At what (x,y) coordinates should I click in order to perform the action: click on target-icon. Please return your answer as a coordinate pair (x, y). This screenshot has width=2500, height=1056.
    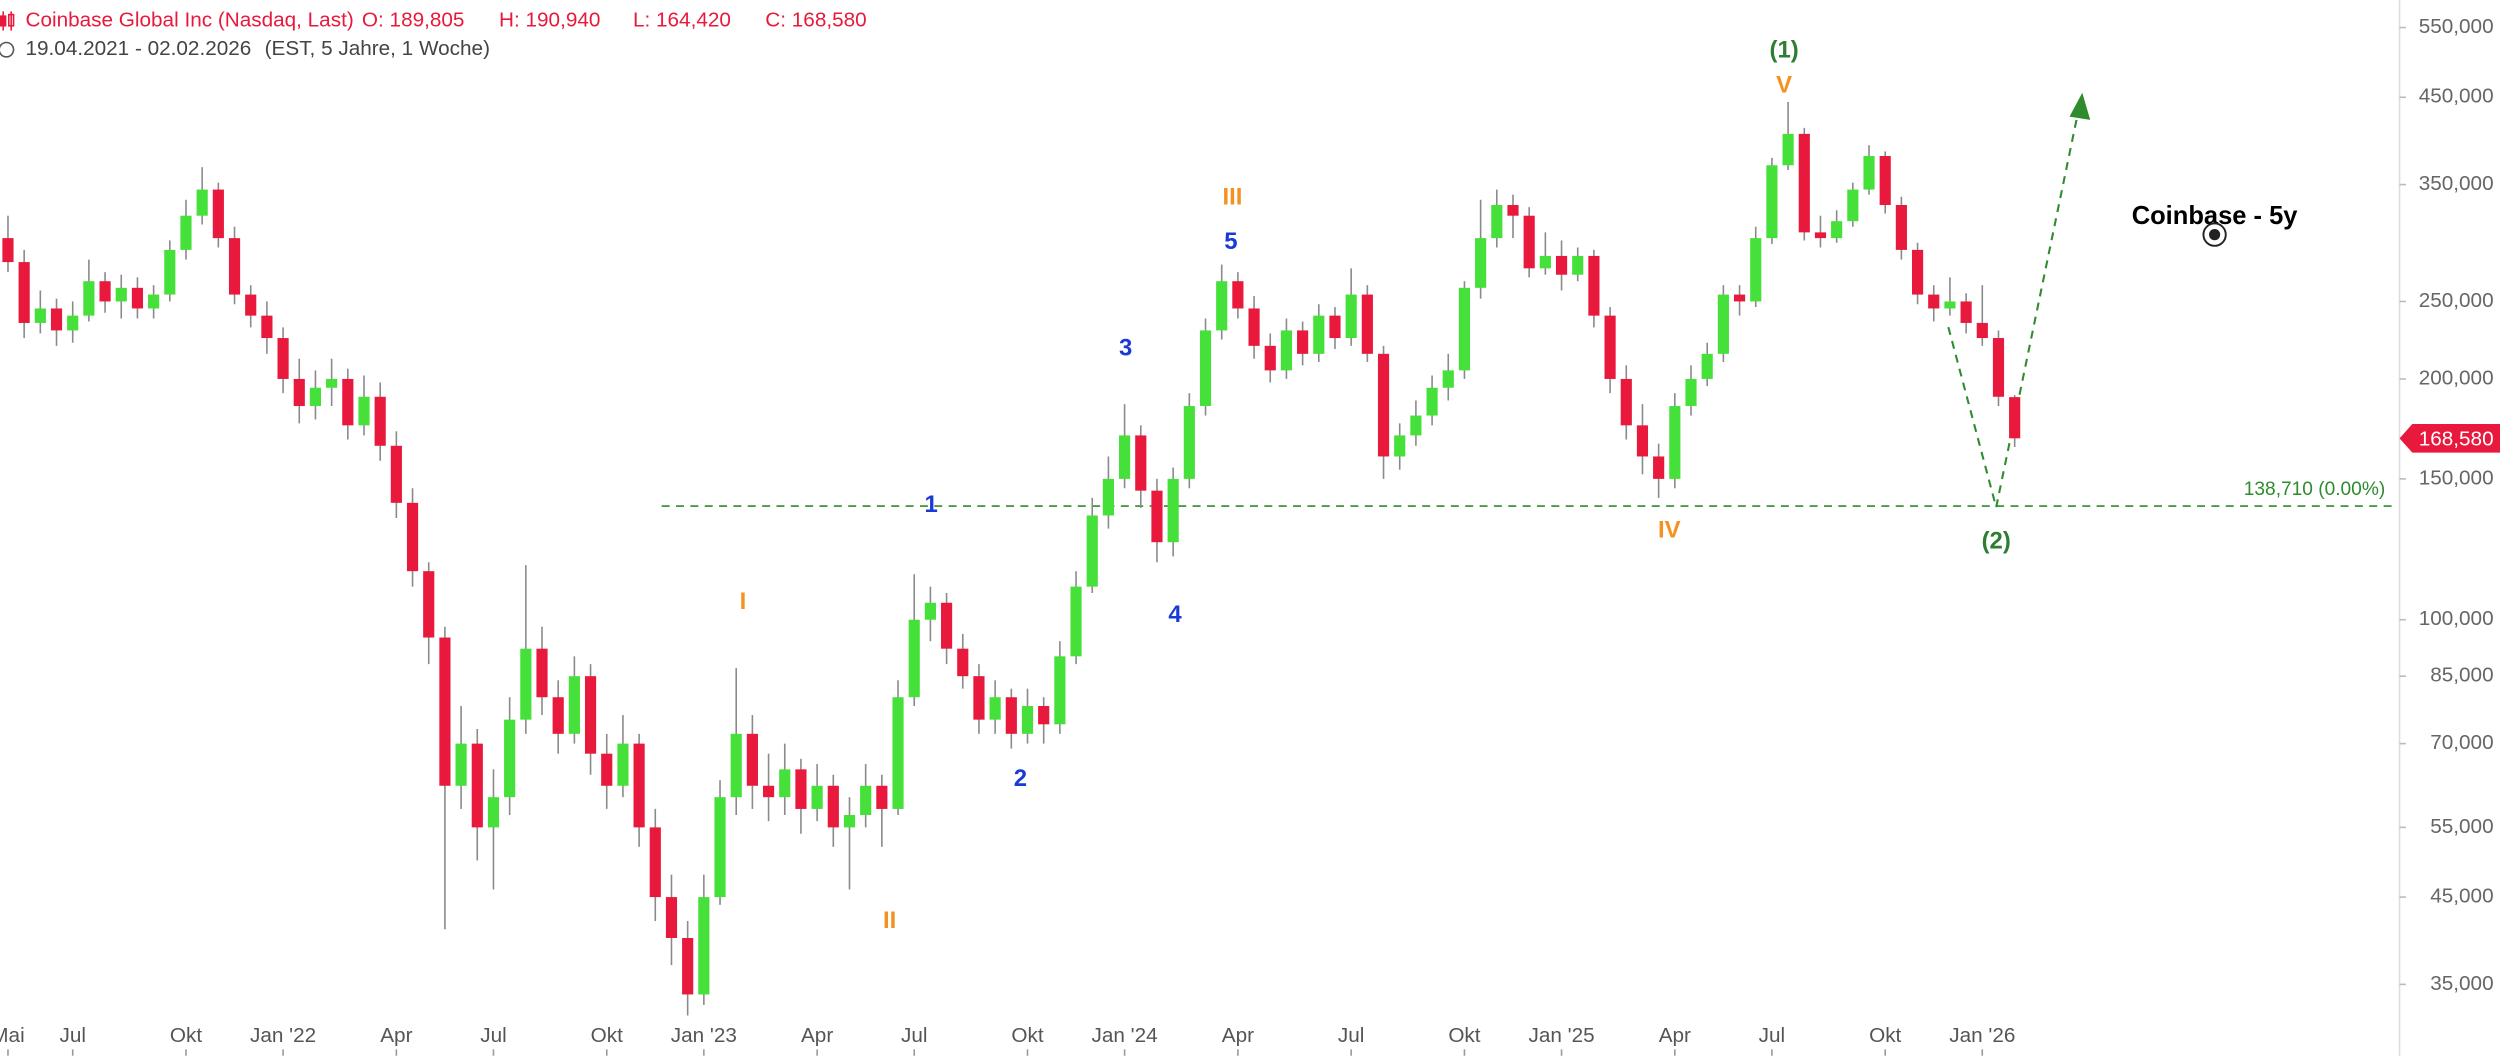
    Looking at the image, I should click on (2214, 234).